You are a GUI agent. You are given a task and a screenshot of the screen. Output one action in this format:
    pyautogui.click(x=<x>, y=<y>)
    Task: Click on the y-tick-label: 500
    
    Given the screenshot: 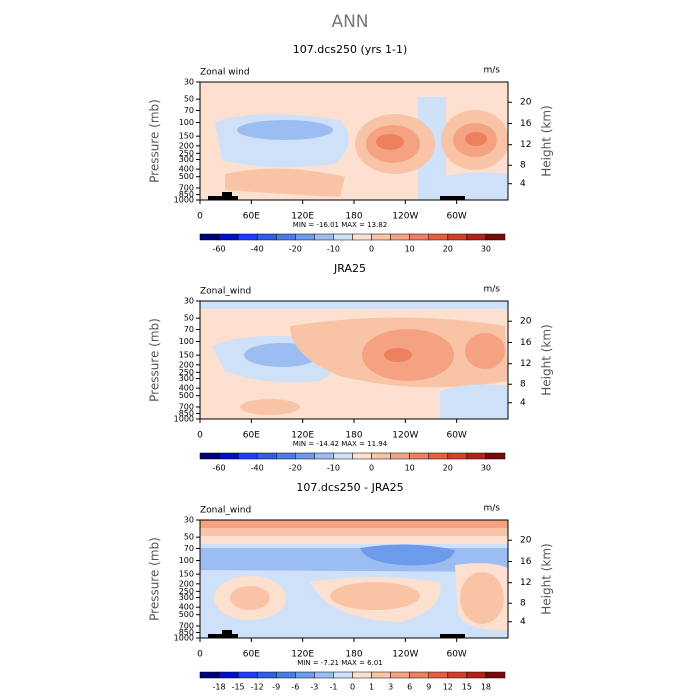 What is the action you would take?
    pyautogui.click(x=186, y=395)
    